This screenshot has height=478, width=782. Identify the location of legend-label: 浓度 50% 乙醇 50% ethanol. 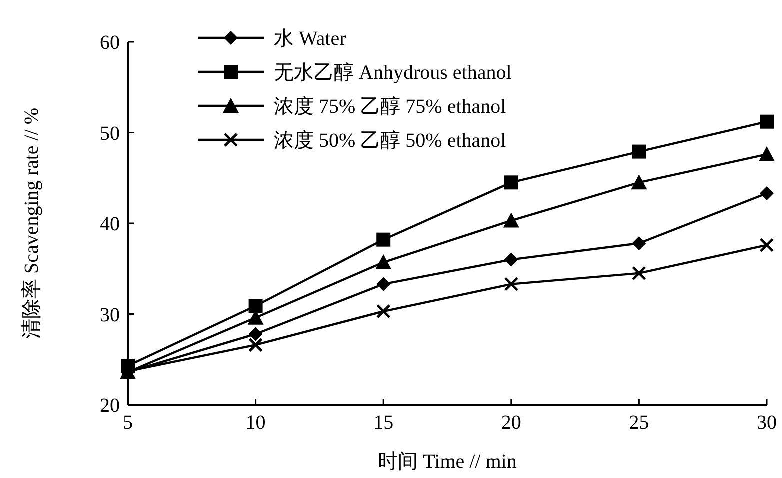
(390, 141).